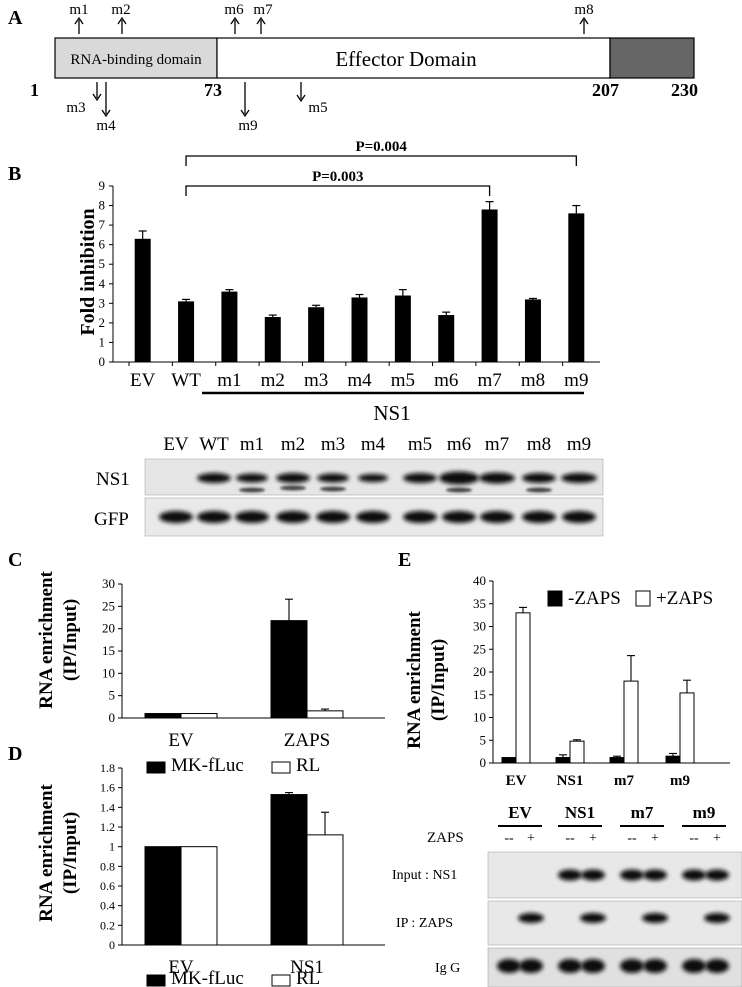  What do you see at coordinates (214, 478) in the screenshot?
I see `blot-b-ns1-band-wt` at bounding box center [214, 478].